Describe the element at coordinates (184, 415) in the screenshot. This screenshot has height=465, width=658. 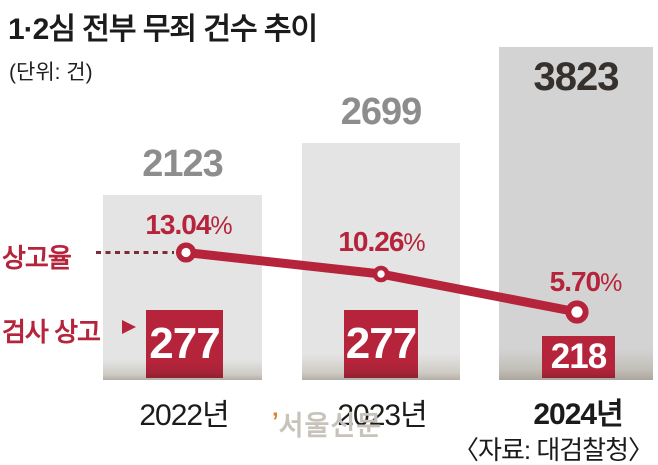
I see `axis-label-2022: 2022년` at that location.